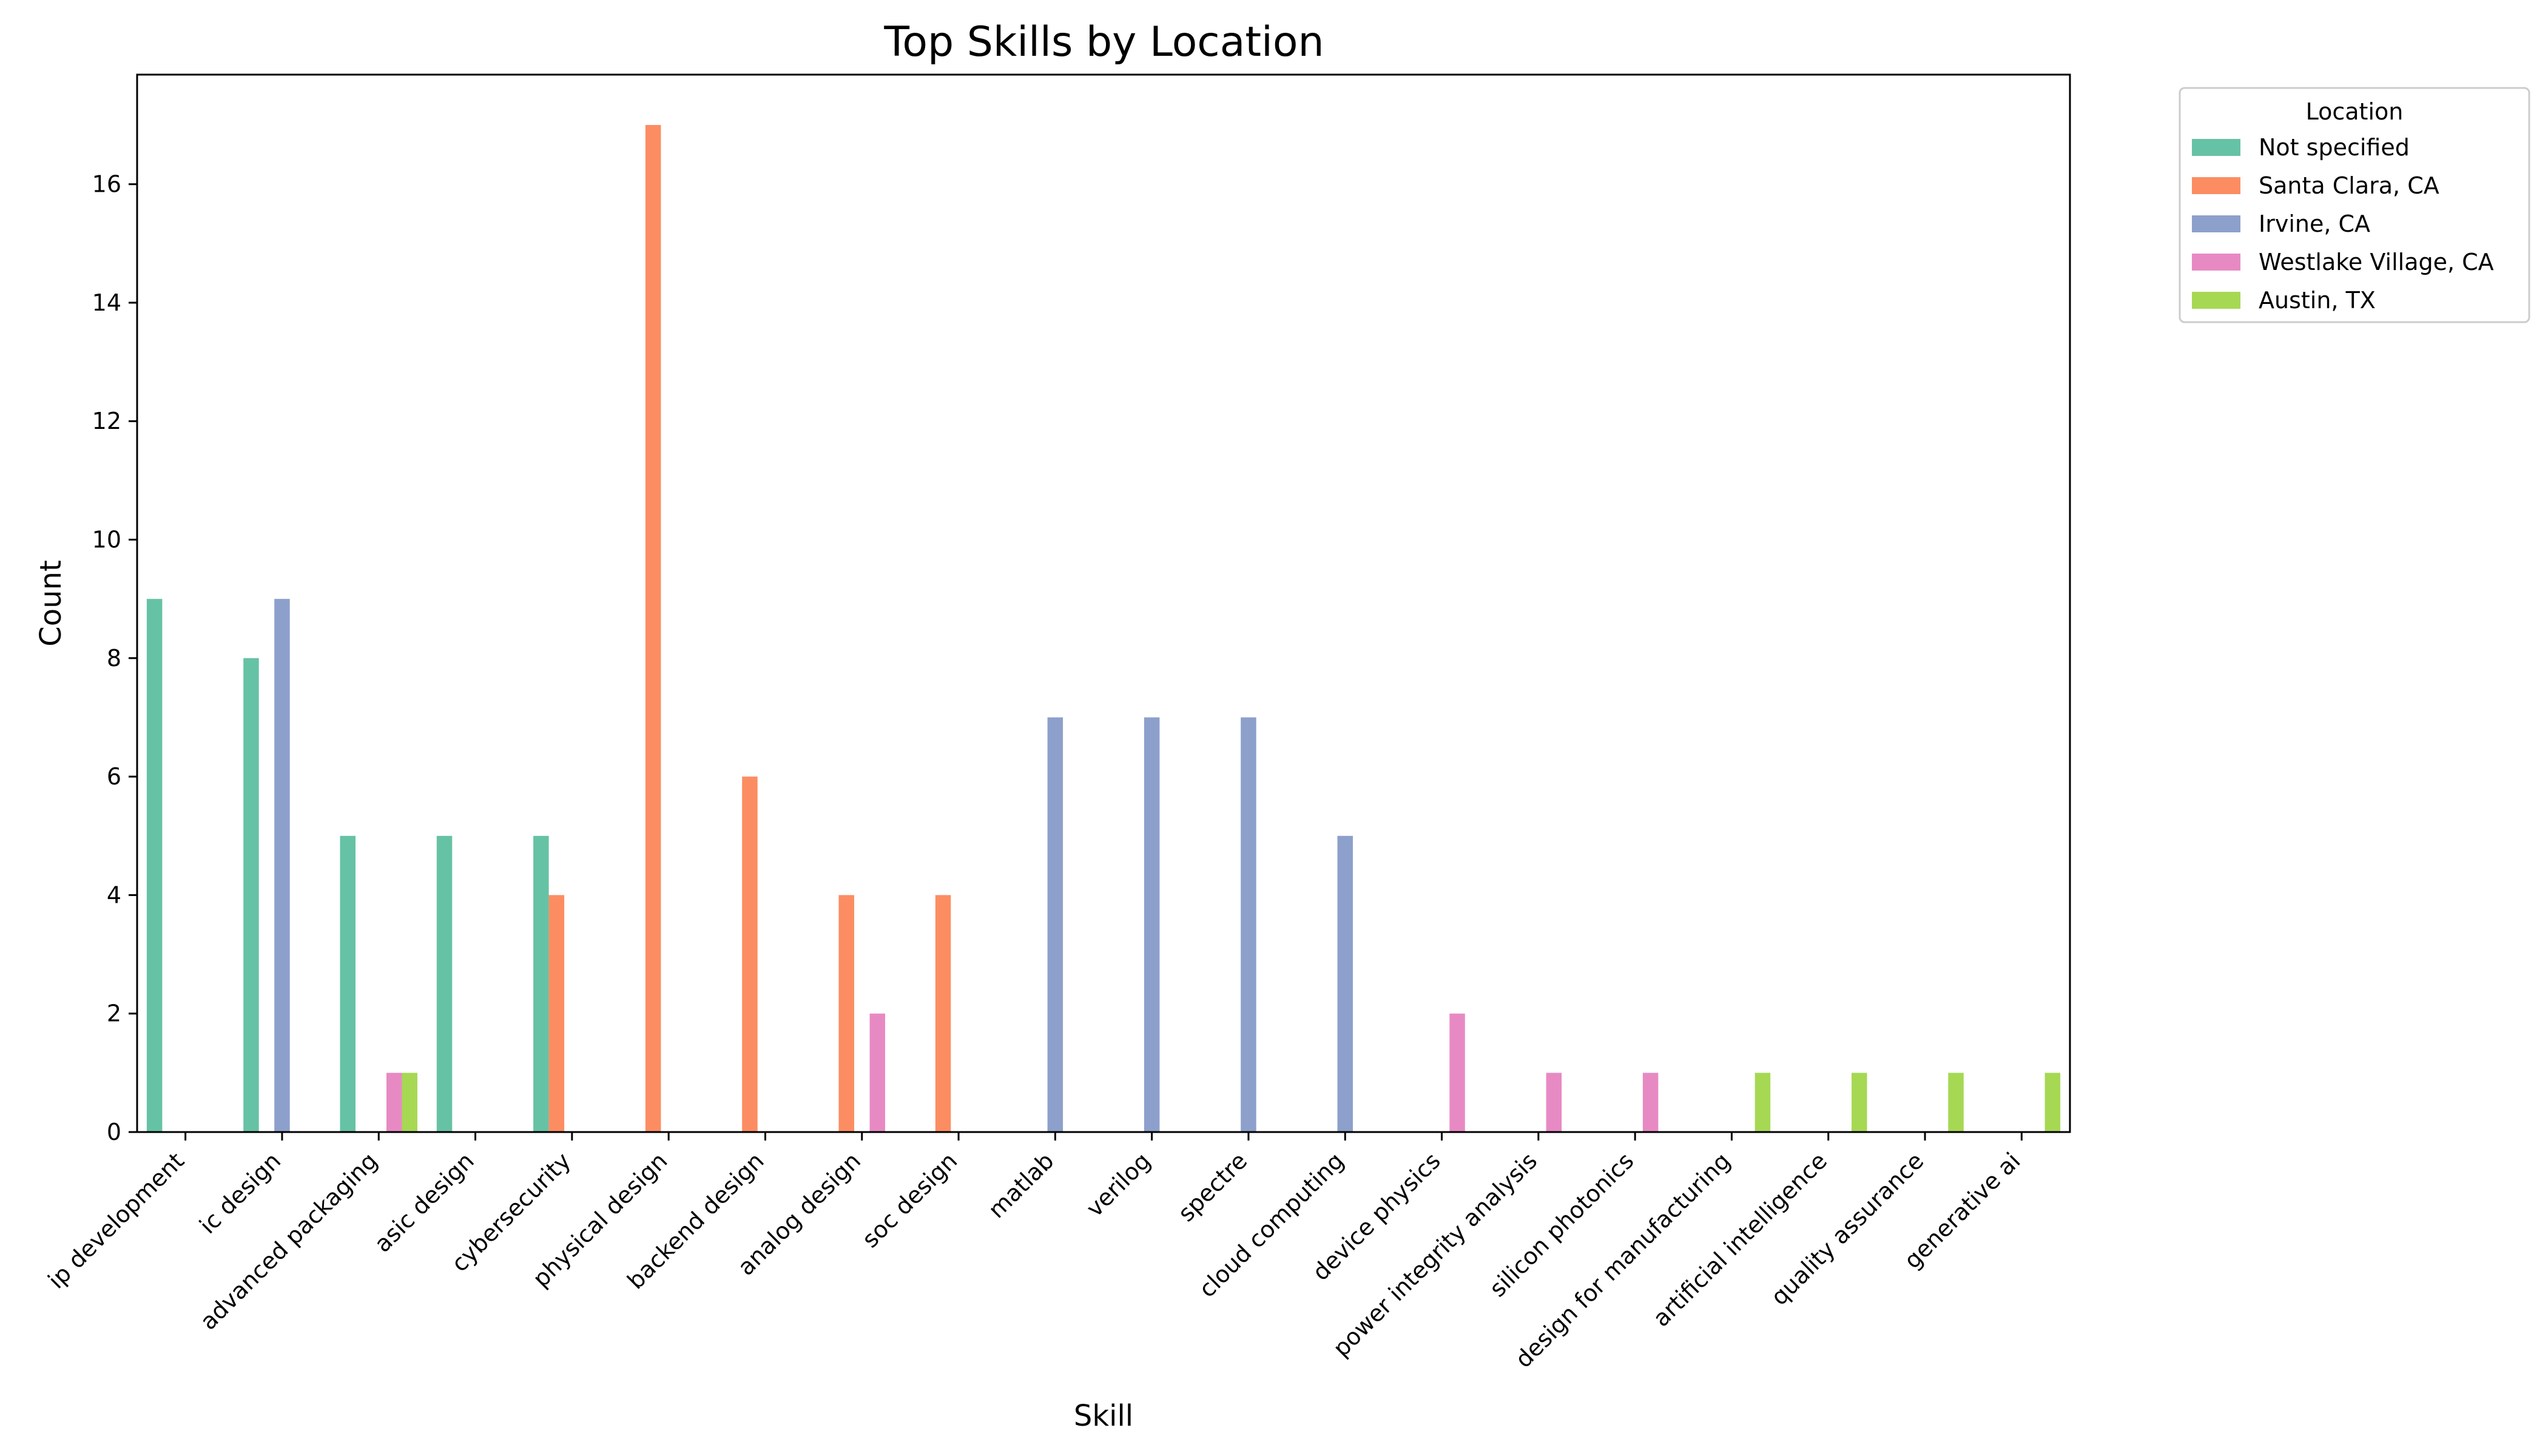  Describe the element at coordinates (2216, 223) in the screenshot. I see `legend-swatch-irvine-ca` at that location.